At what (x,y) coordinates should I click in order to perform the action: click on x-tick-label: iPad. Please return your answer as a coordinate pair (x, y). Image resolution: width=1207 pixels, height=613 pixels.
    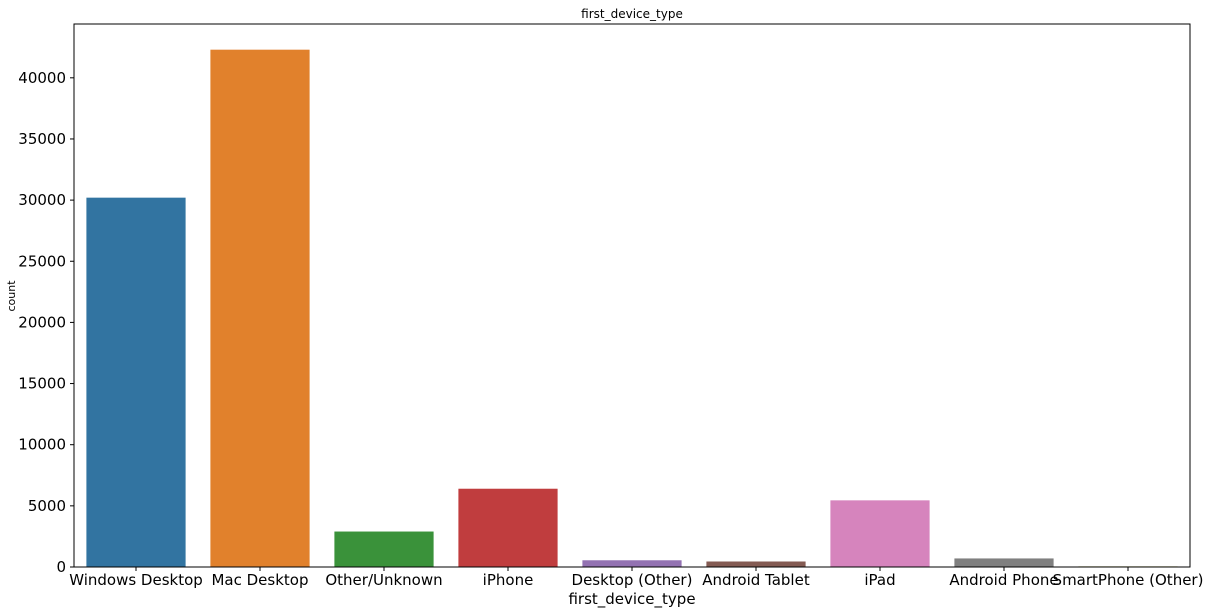
    Looking at the image, I should click on (879, 580).